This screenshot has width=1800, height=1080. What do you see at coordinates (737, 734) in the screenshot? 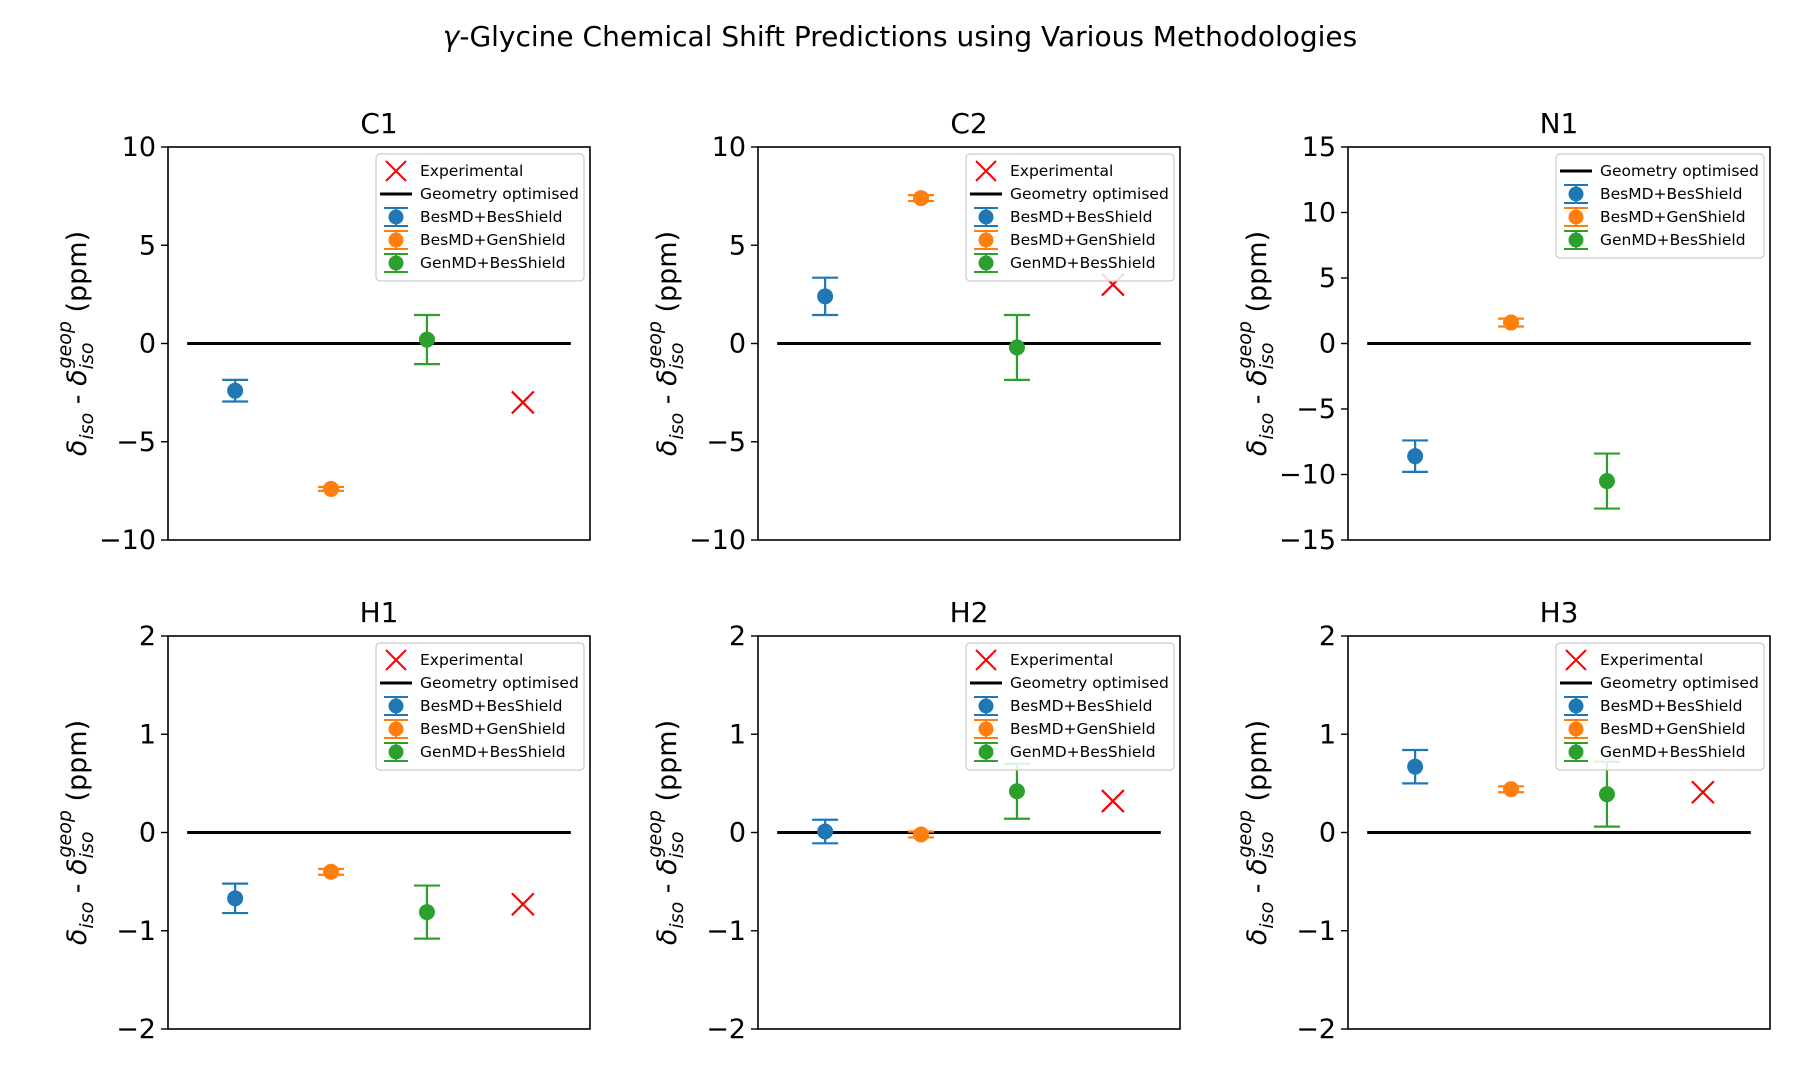
I see `y-tick-label: 1` at bounding box center [737, 734].